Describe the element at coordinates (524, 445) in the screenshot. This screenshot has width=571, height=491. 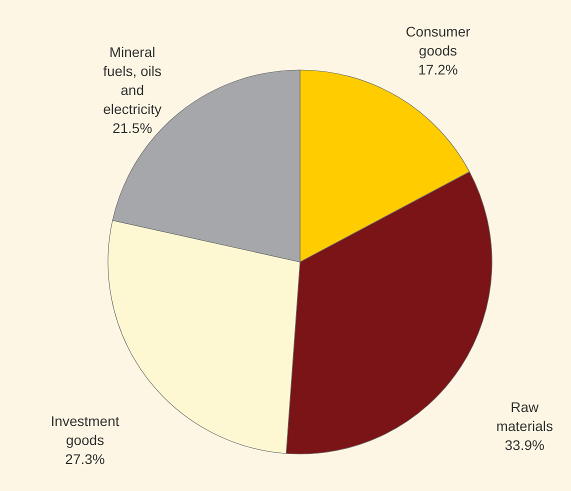
I see `data-label: 33.9%` at that location.